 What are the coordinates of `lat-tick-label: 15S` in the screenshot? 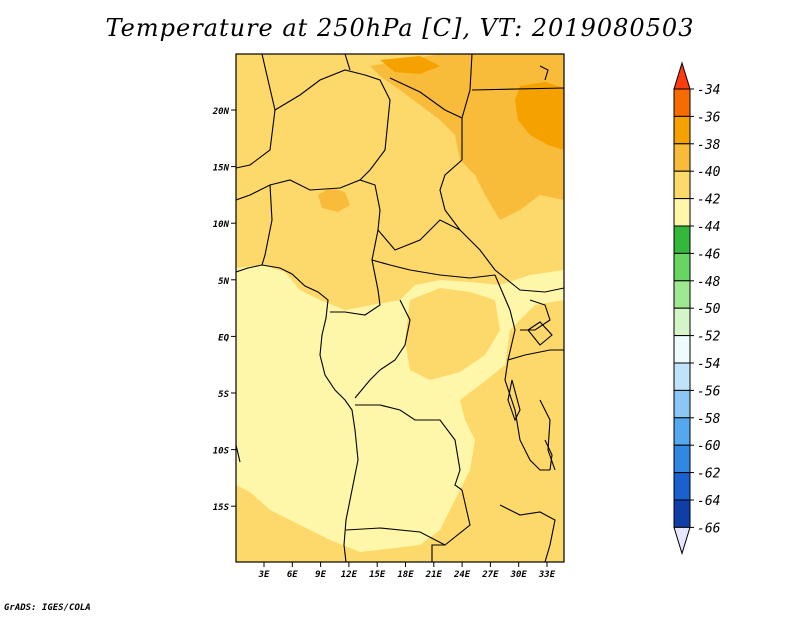 It's located at (221, 508).